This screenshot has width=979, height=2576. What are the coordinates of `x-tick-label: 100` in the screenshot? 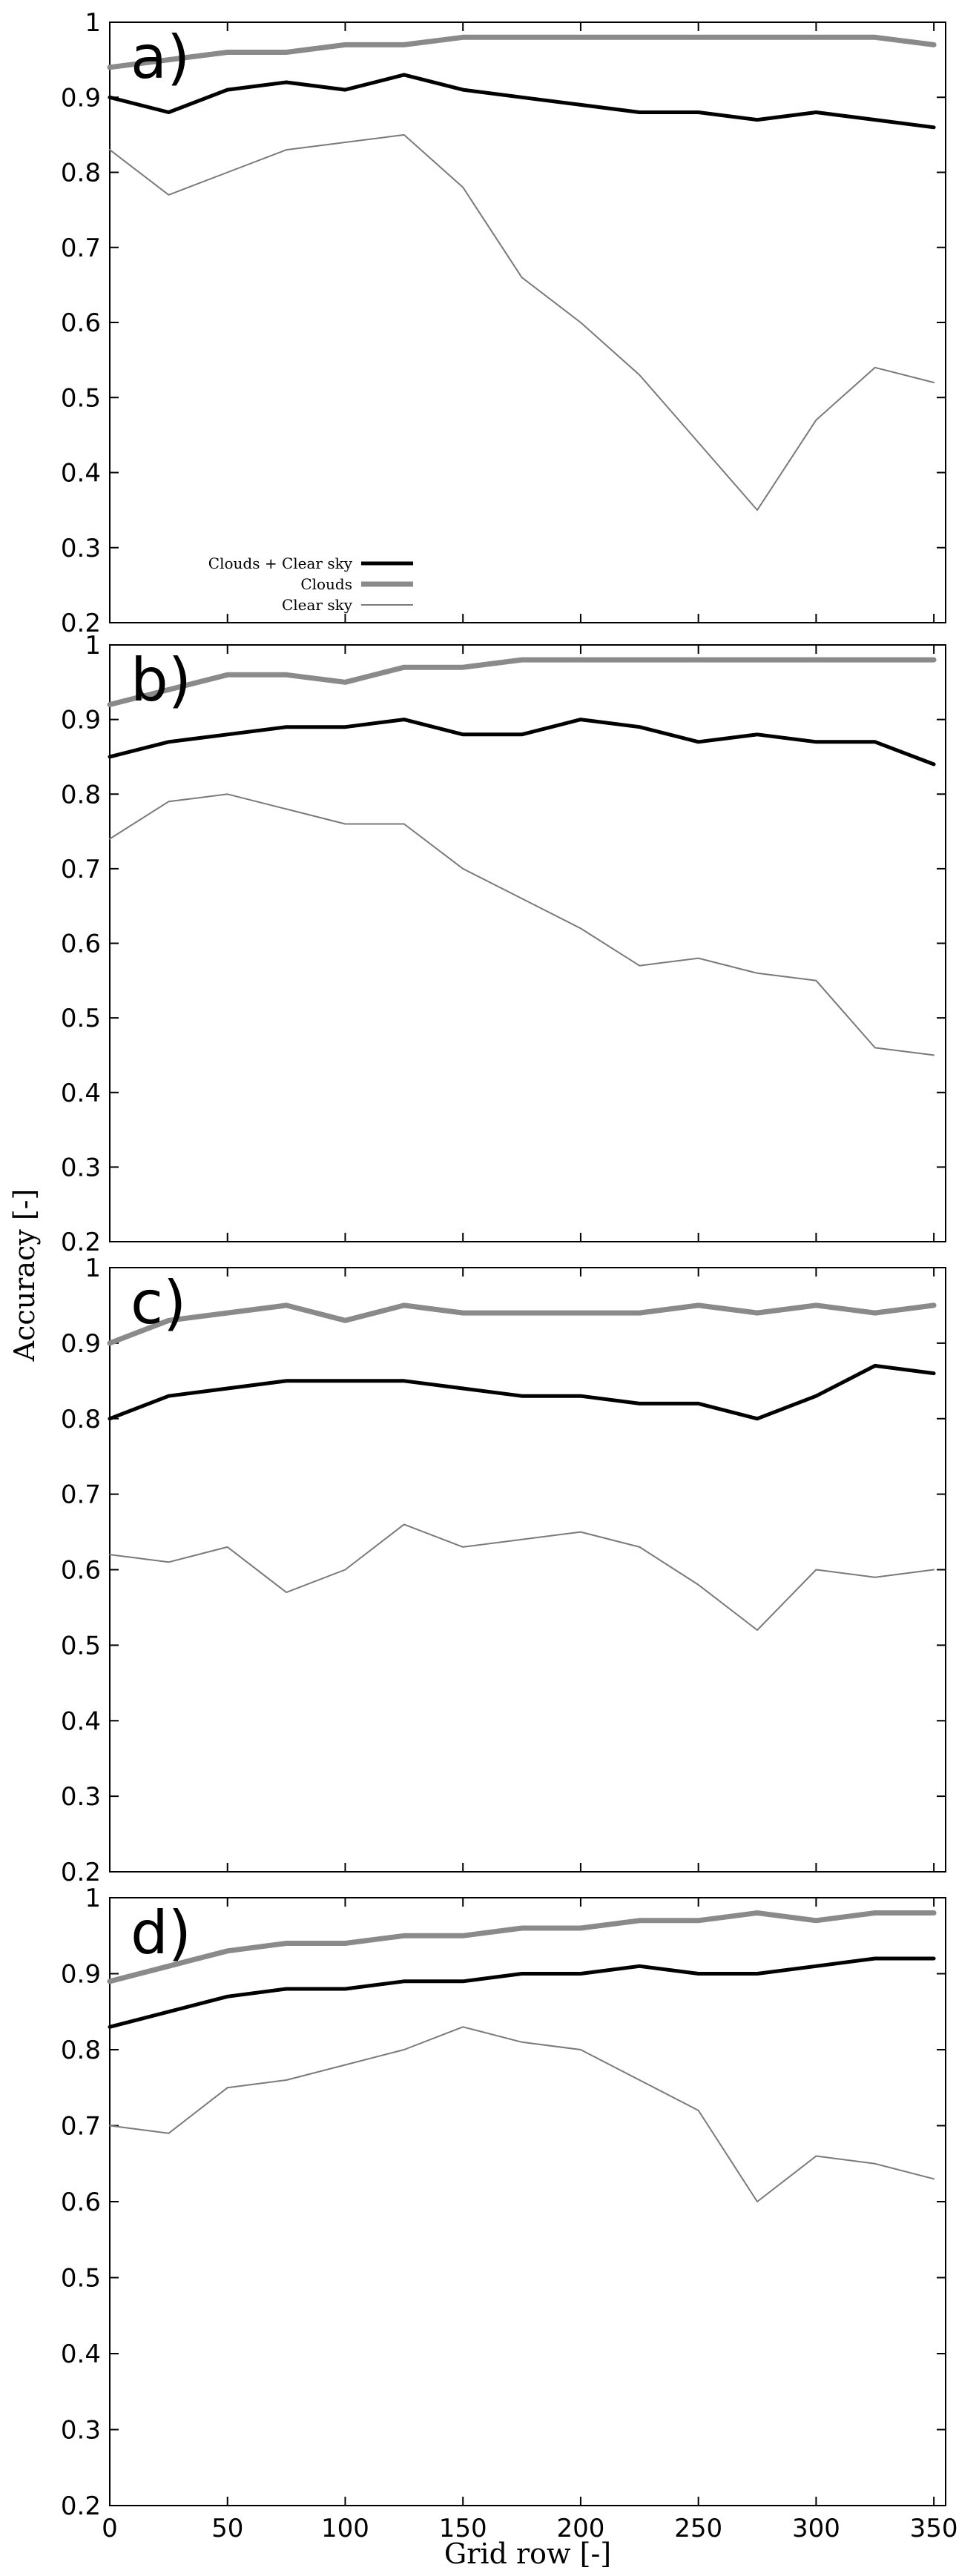 It's located at (345, 2528).